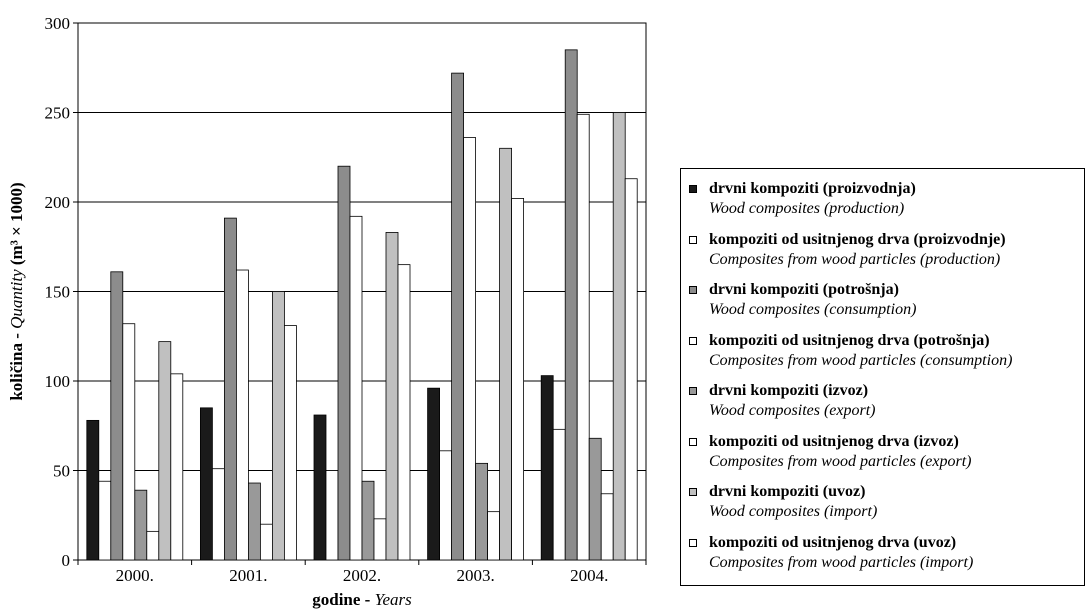  What do you see at coordinates (813, 309) in the screenshot?
I see `legend-sublabel: Wood composites (consumption)` at bounding box center [813, 309].